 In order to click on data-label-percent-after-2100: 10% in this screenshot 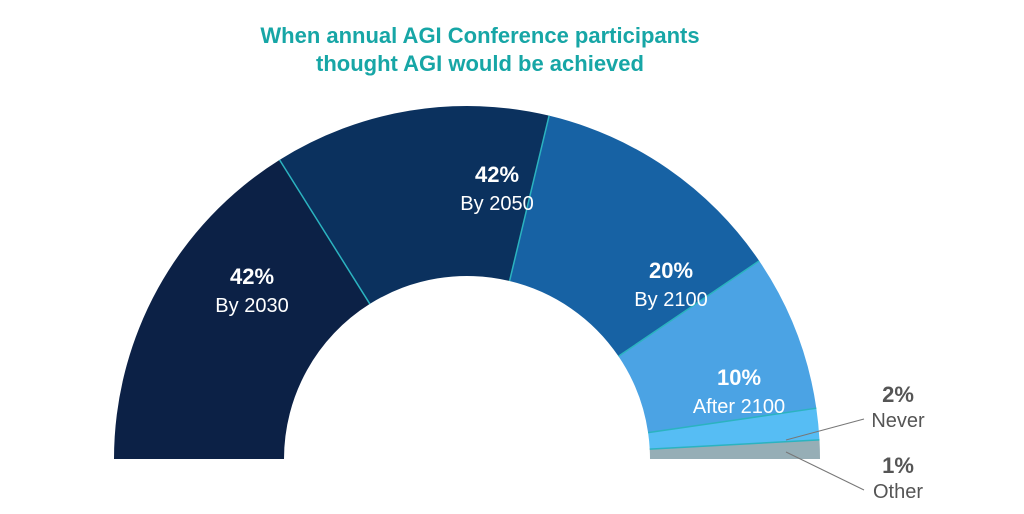, I will do `click(739, 377)`.